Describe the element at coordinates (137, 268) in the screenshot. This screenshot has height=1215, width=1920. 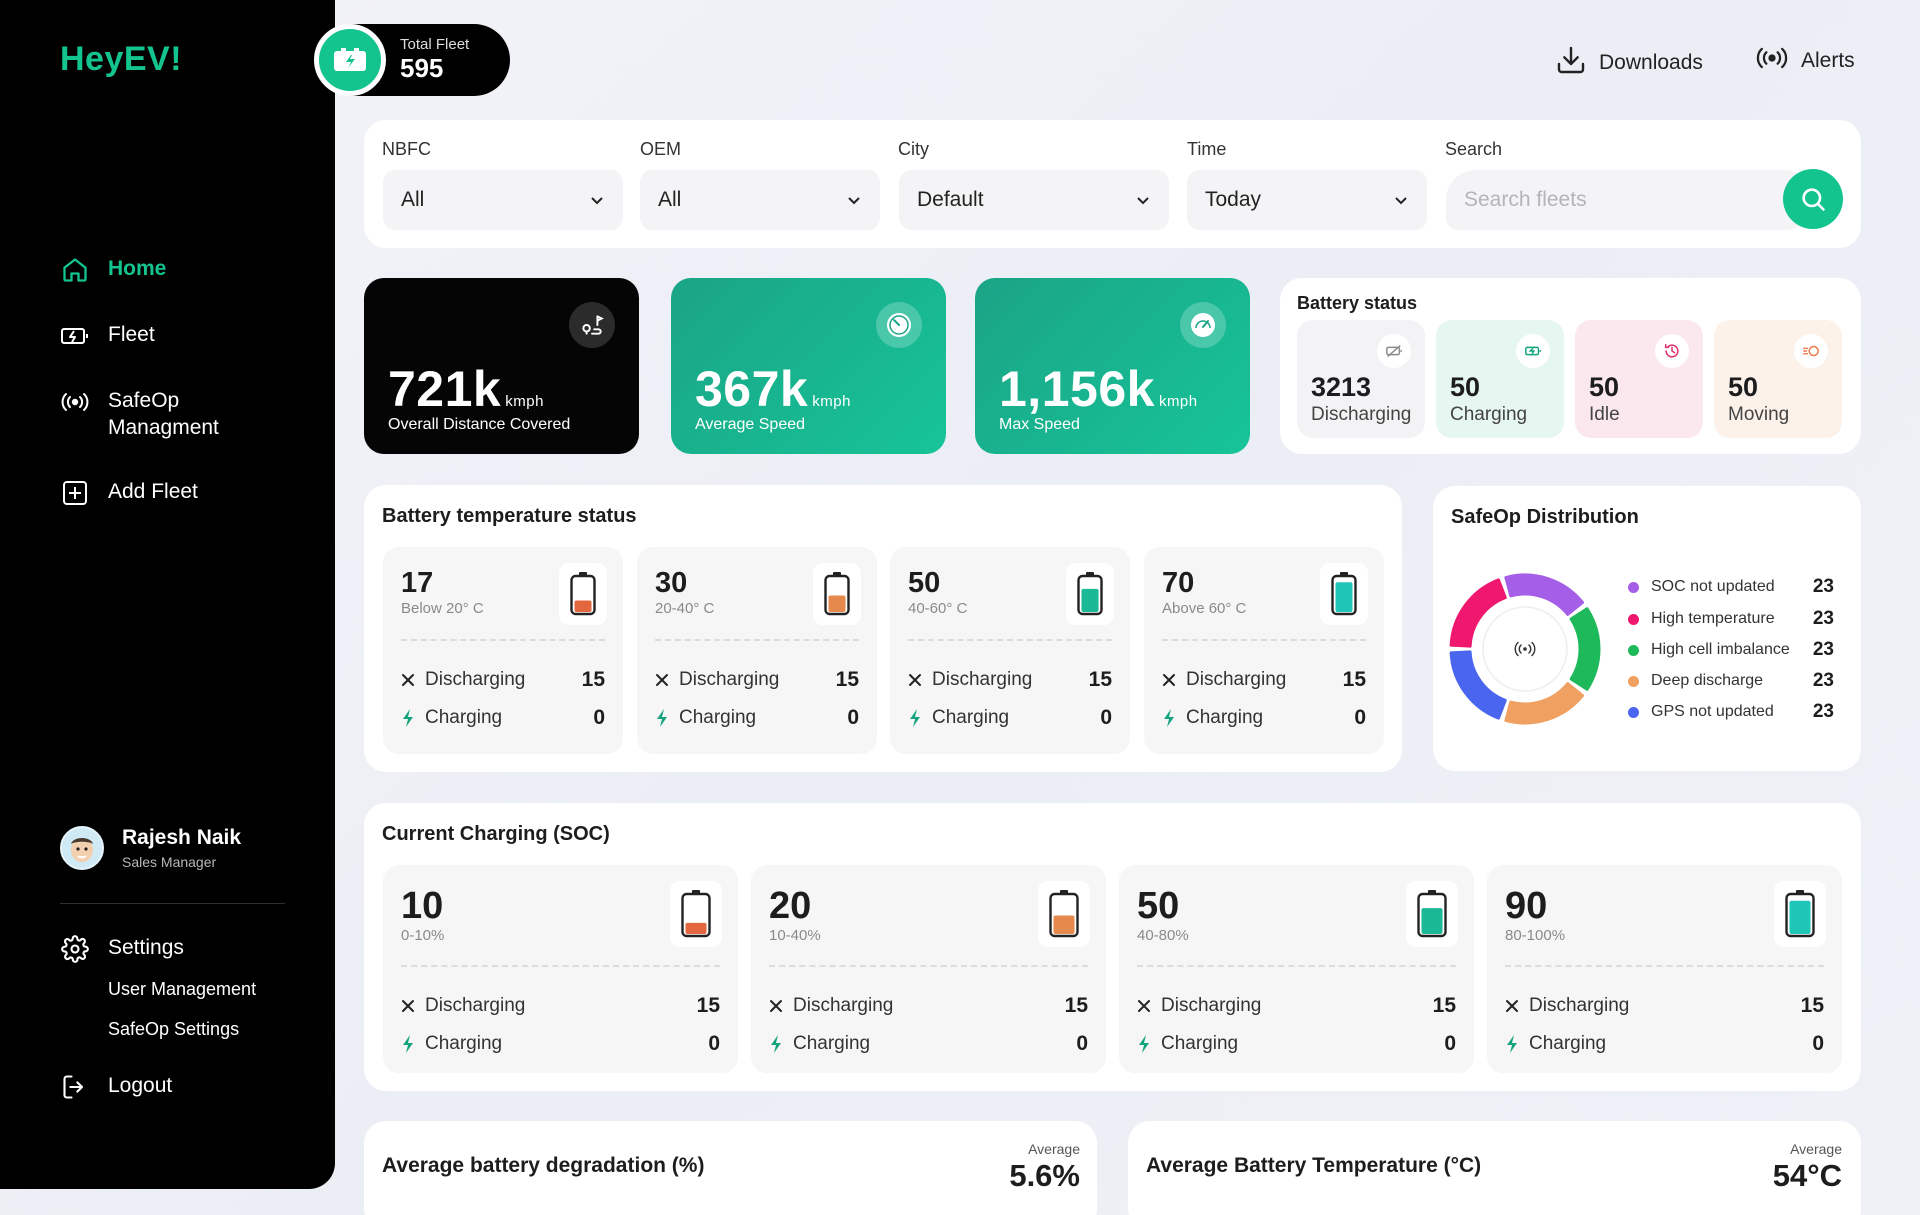
I see `sidebar-item-label: Home` at that location.